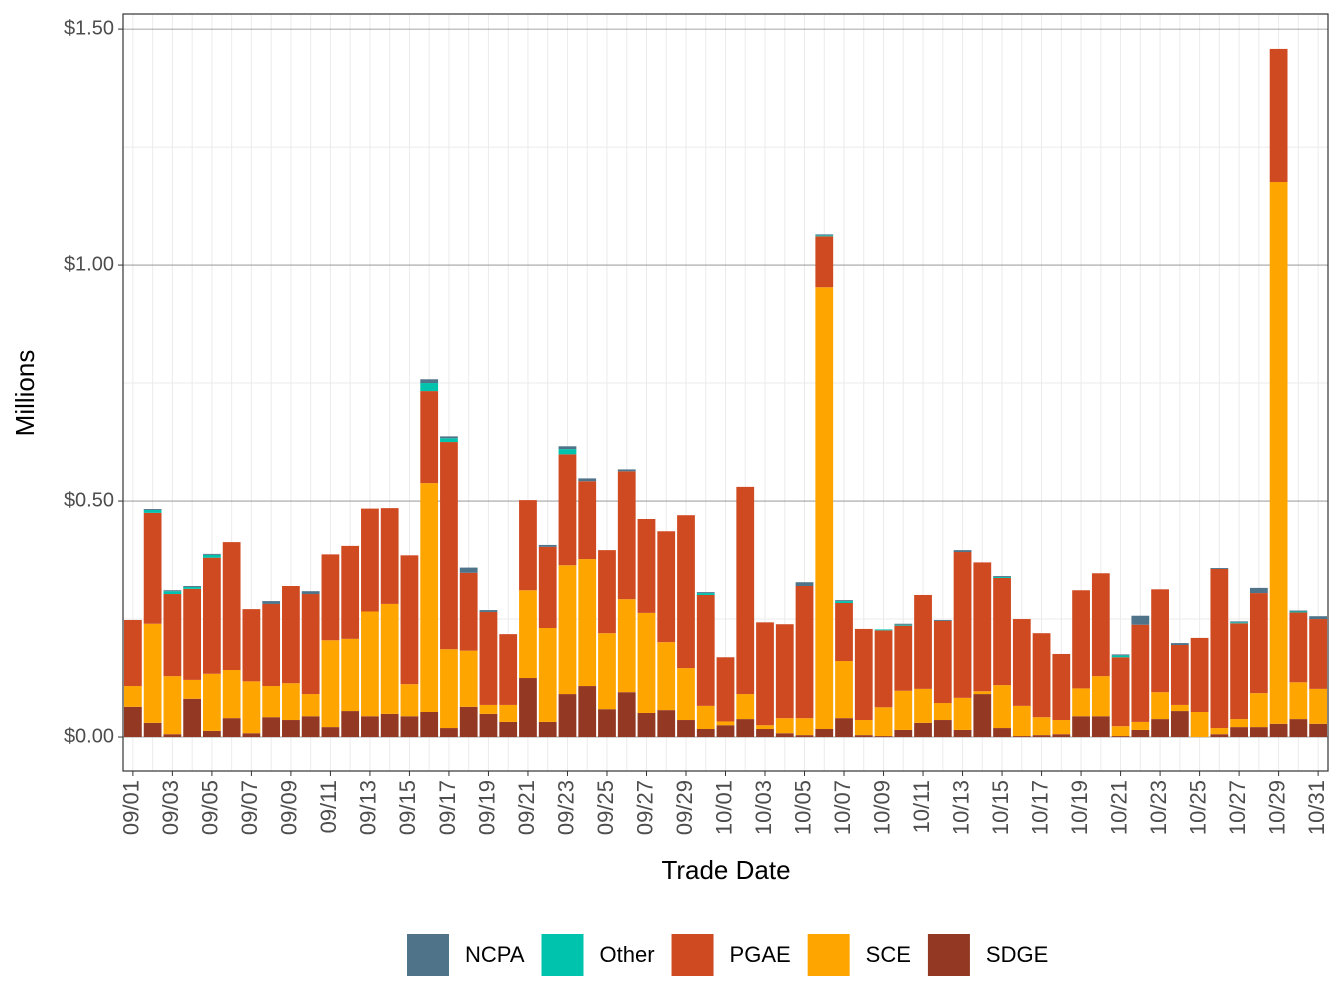  I want to click on x-tick-label: 09/03, so click(170, 807).